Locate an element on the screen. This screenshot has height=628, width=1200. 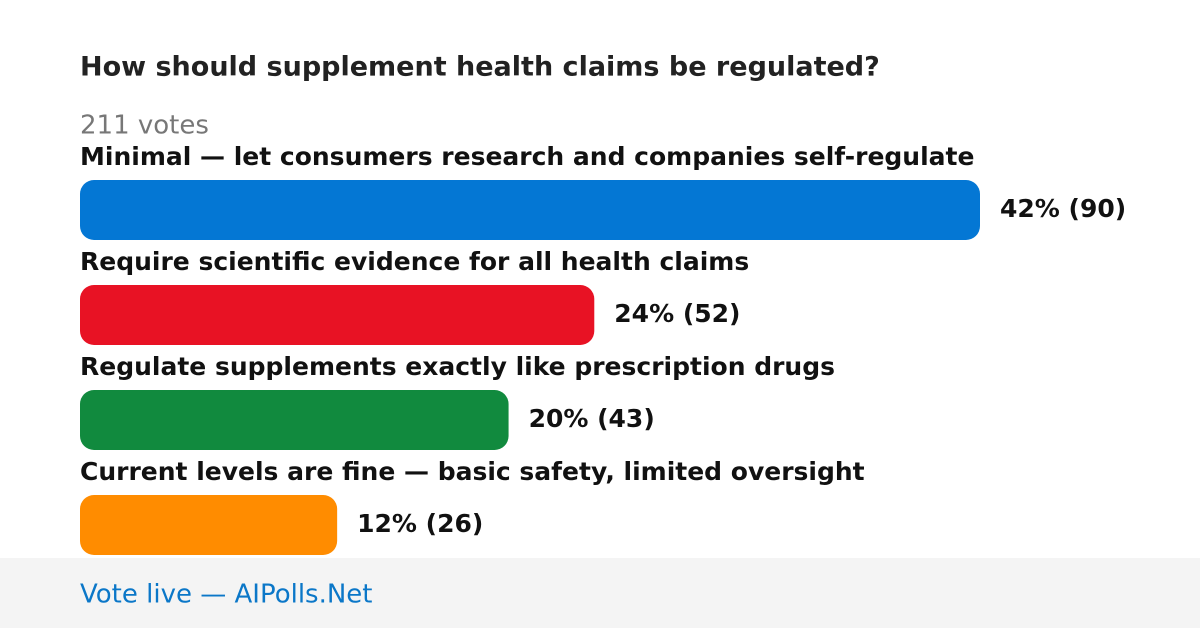
value-label: 12% (26) is located at coordinates (420, 523).